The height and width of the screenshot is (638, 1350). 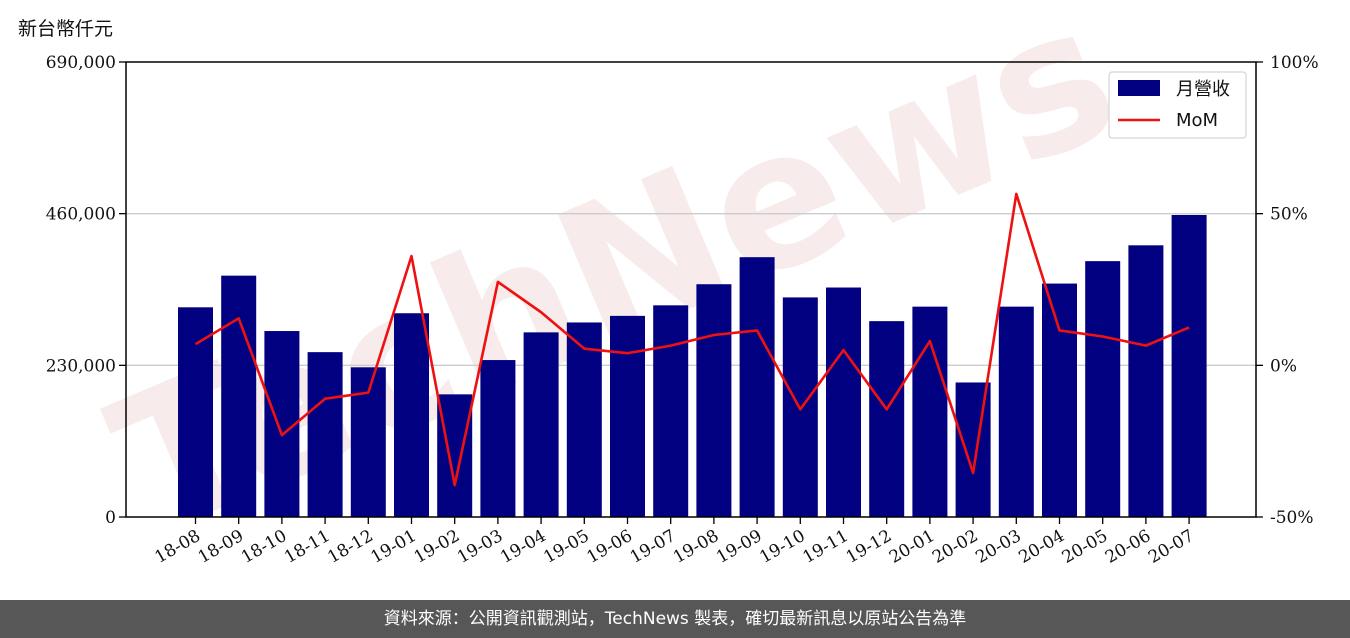 I want to click on x-tick-label: 18-11, so click(x=307, y=547).